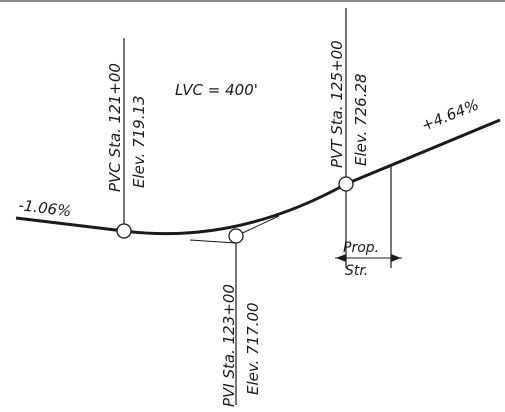 This screenshot has width=505, height=412. What do you see at coordinates (337, 104) in the screenshot?
I see `pvt-station-label: PVT Sta. 125+00` at bounding box center [337, 104].